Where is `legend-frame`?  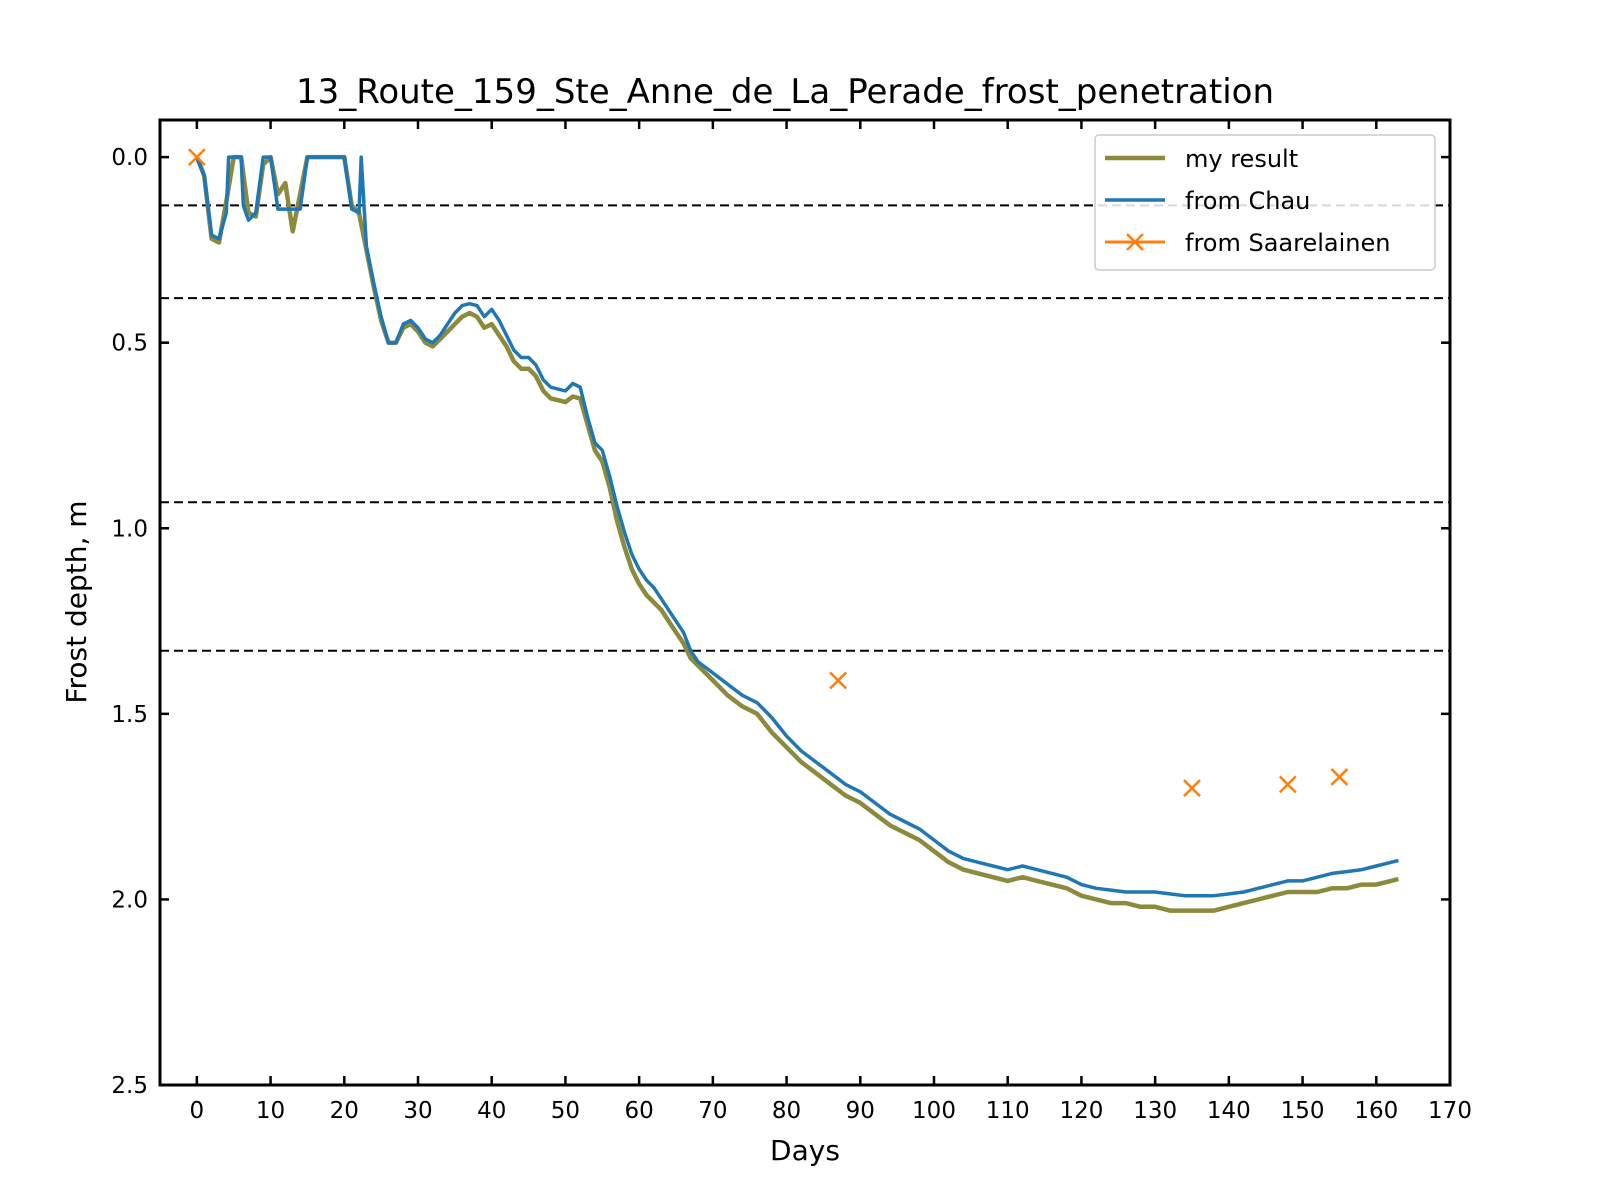
legend-frame is located at coordinates (1265, 202).